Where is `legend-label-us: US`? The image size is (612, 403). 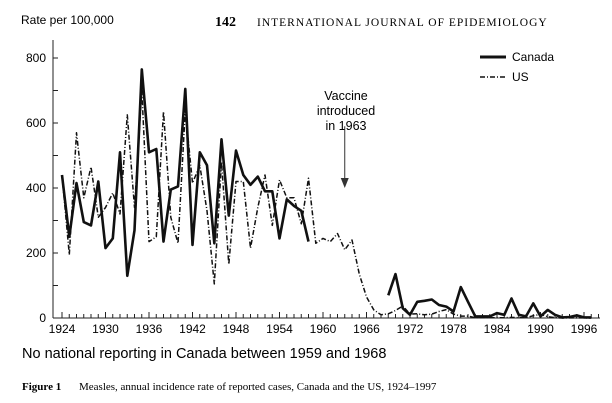 legend-label-us: US is located at coordinates (520, 77).